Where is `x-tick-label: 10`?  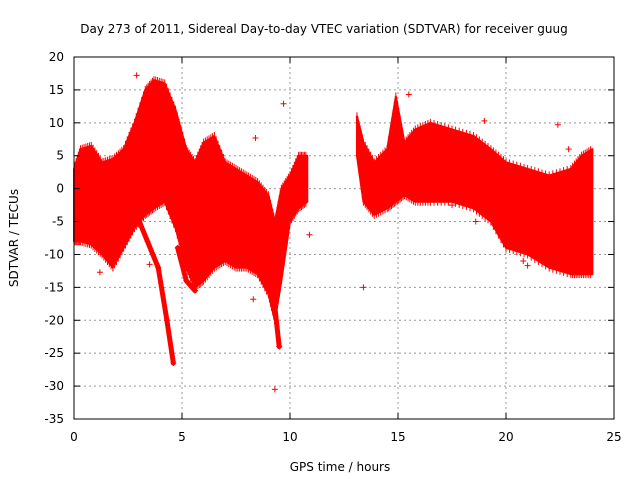
x-tick-label: 10 is located at coordinates (289, 437).